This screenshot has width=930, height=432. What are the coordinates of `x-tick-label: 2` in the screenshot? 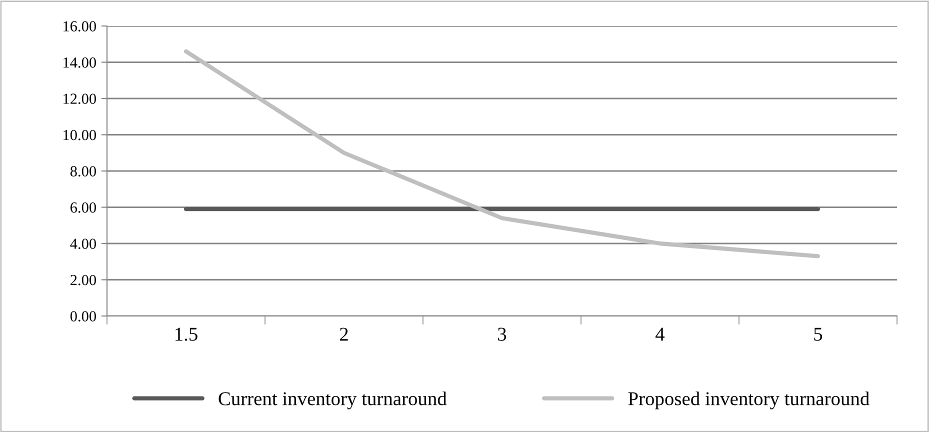 It's located at (344, 334).